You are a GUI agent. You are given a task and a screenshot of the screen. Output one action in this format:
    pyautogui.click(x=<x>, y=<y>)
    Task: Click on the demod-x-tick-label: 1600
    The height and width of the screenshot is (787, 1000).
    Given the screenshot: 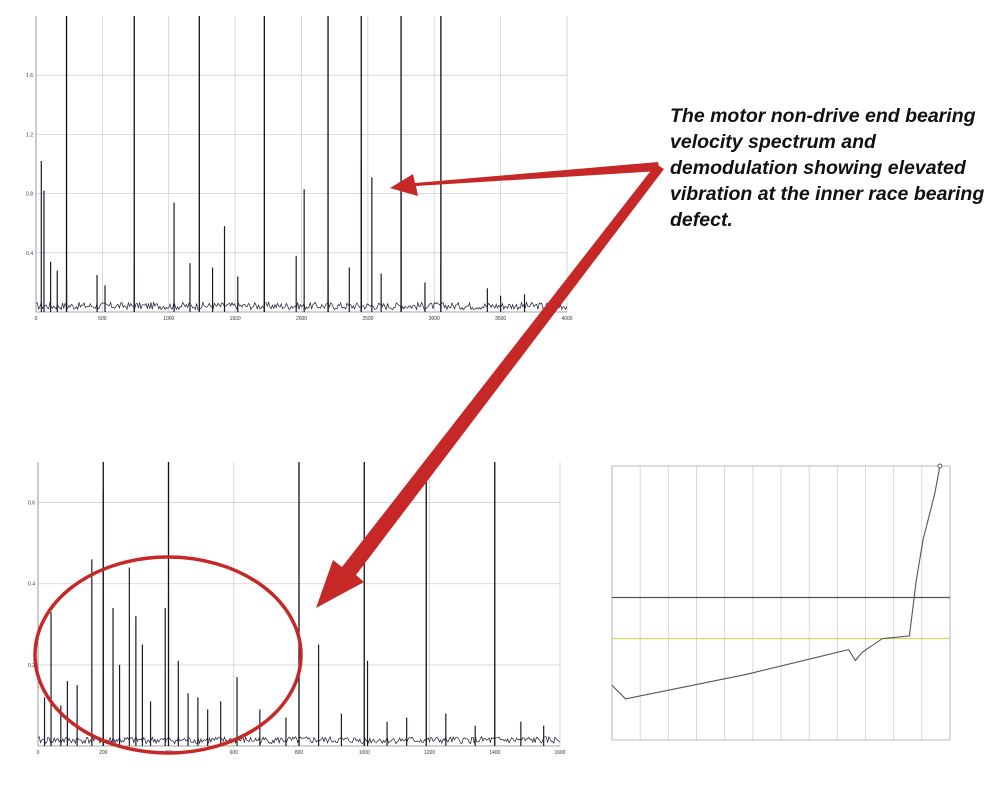 What is the action you would take?
    pyautogui.click(x=559, y=753)
    